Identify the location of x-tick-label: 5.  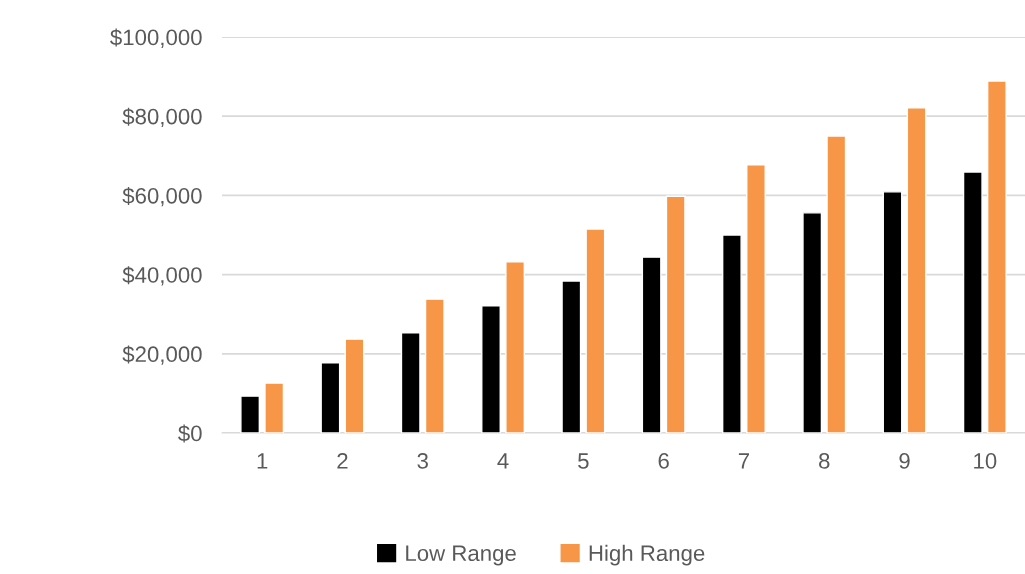
(583, 461).